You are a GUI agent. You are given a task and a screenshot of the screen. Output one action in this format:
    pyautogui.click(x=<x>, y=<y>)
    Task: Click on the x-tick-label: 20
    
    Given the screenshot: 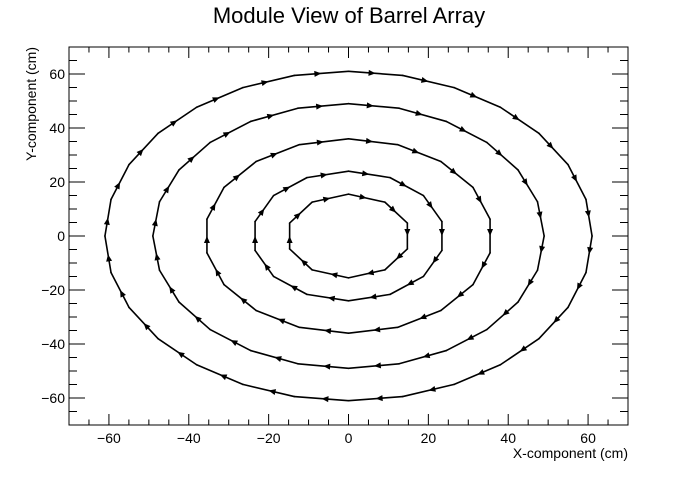 What is the action you would take?
    pyautogui.click(x=429, y=438)
    